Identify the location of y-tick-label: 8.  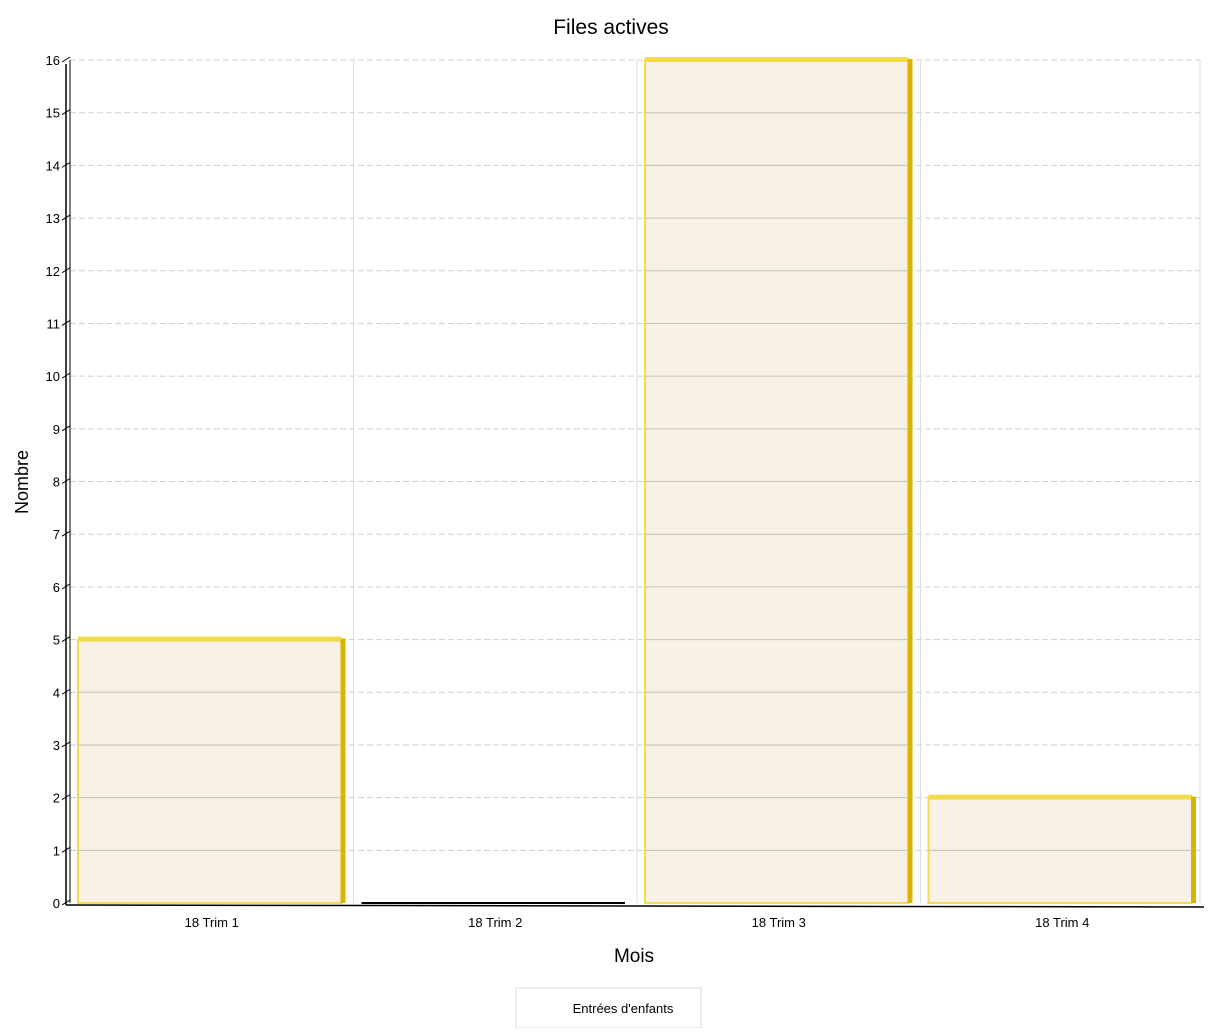
(56, 482).